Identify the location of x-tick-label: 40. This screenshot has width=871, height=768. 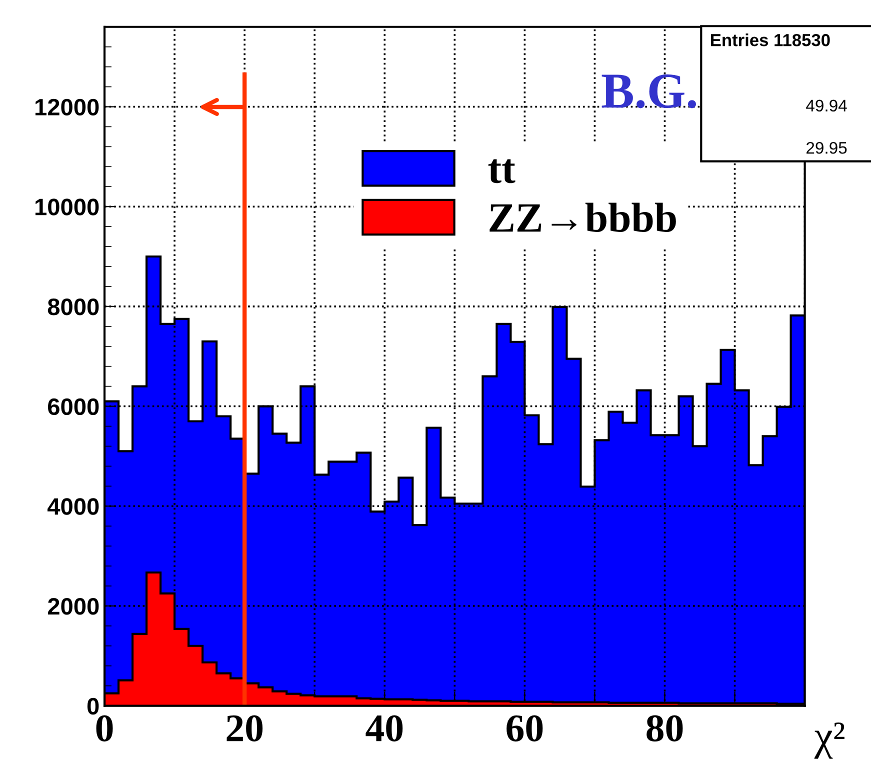
(384, 728).